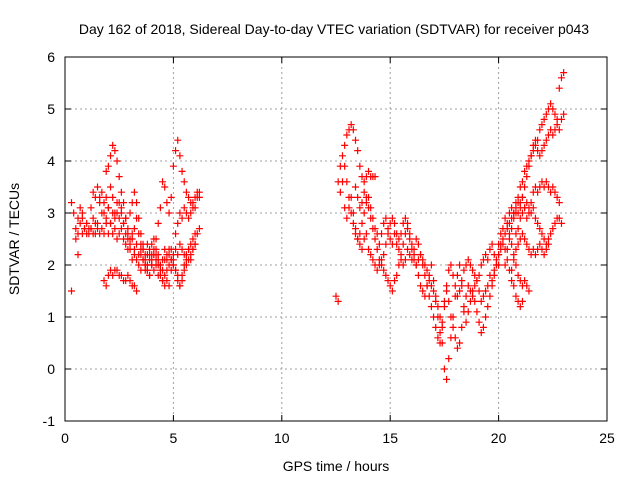  Describe the element at coordinates (174, 438) in the screenshot. I see `x-tick-label: 5` at that location.